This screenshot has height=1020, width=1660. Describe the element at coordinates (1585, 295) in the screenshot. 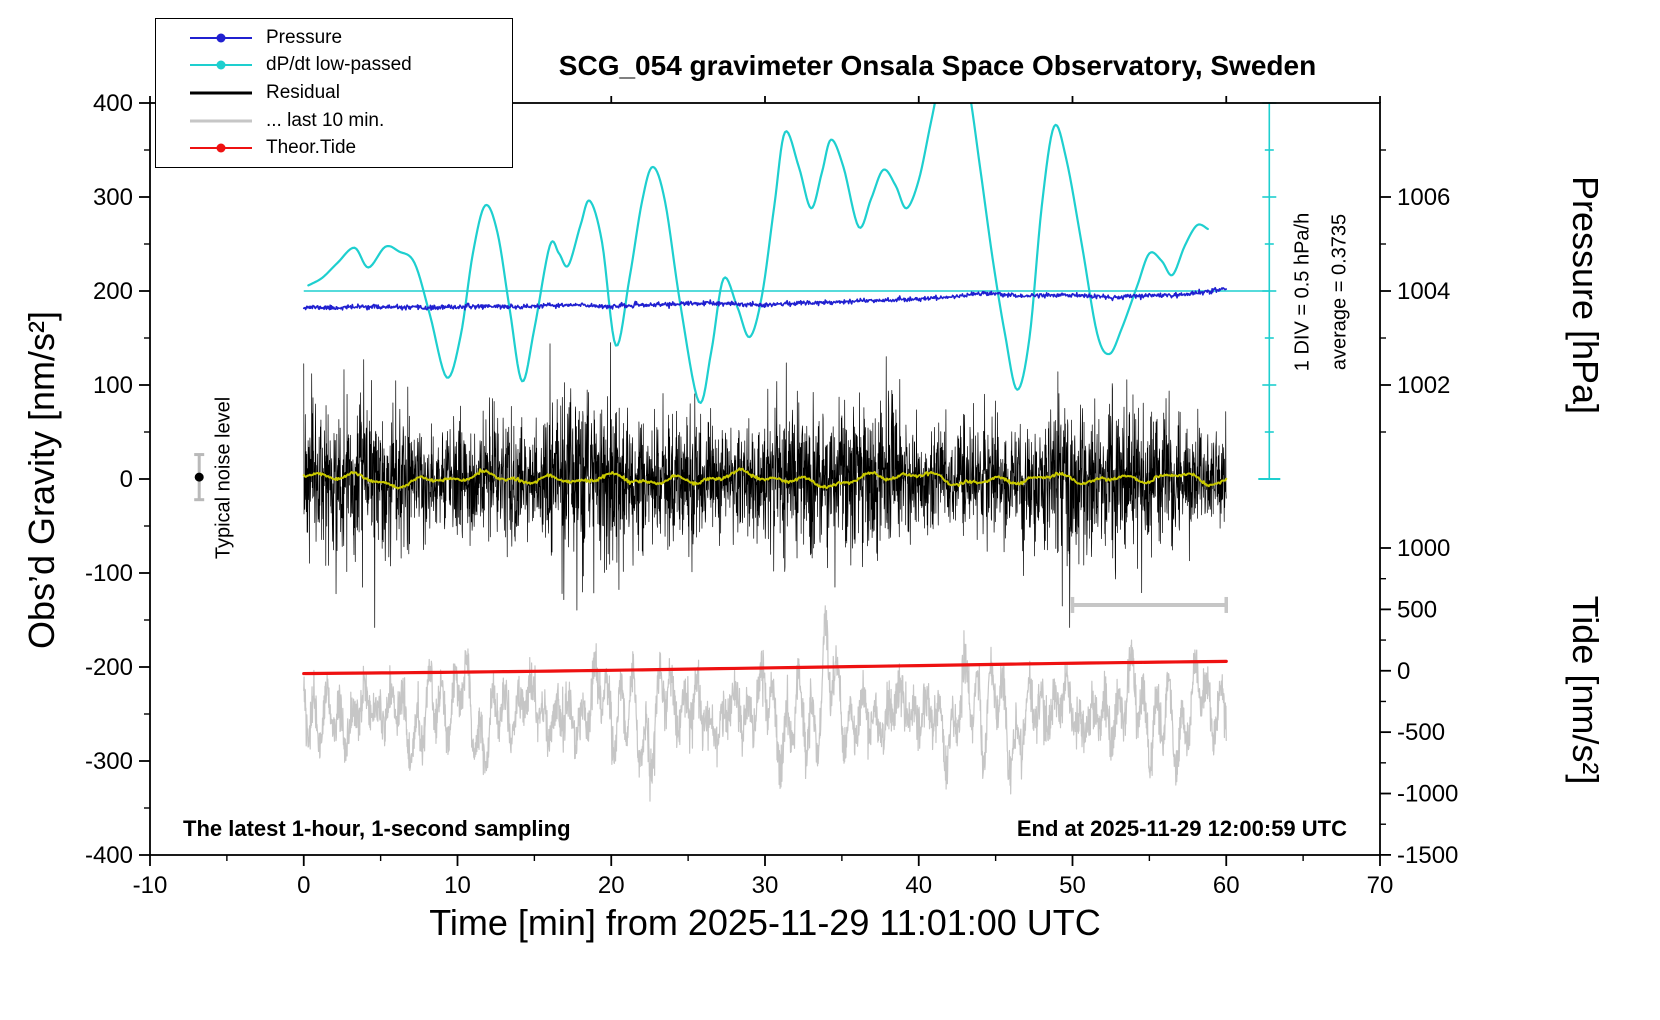

I see `pressure-axis-title: Pressure [hPa]` at that location.